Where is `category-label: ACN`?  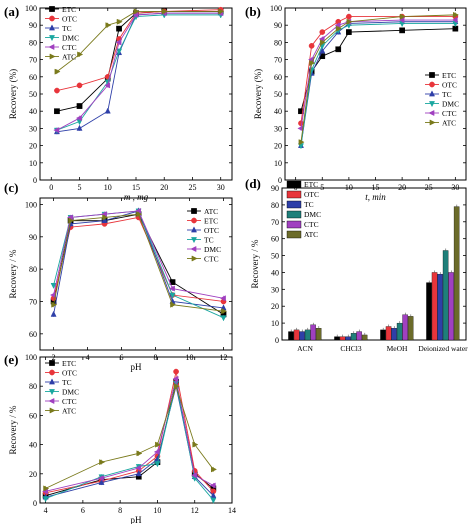
category-label: ACN is located at coordinates (305, 348).